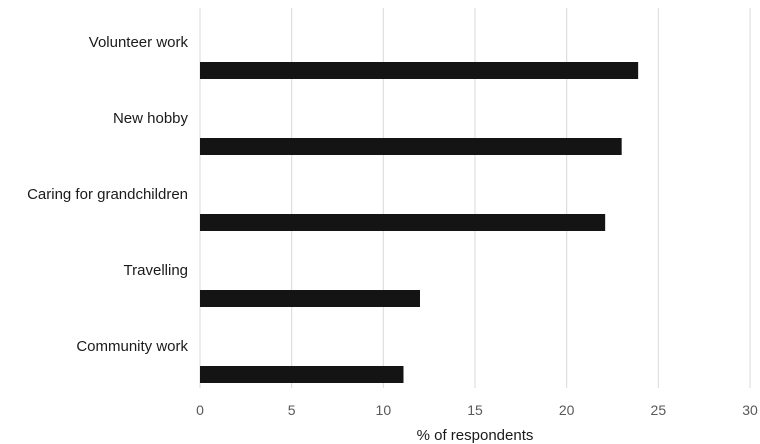 The height and width of the screenshot is (444, 760). I want to click on category-label: Caring for grandchildren, so click(107, 194).